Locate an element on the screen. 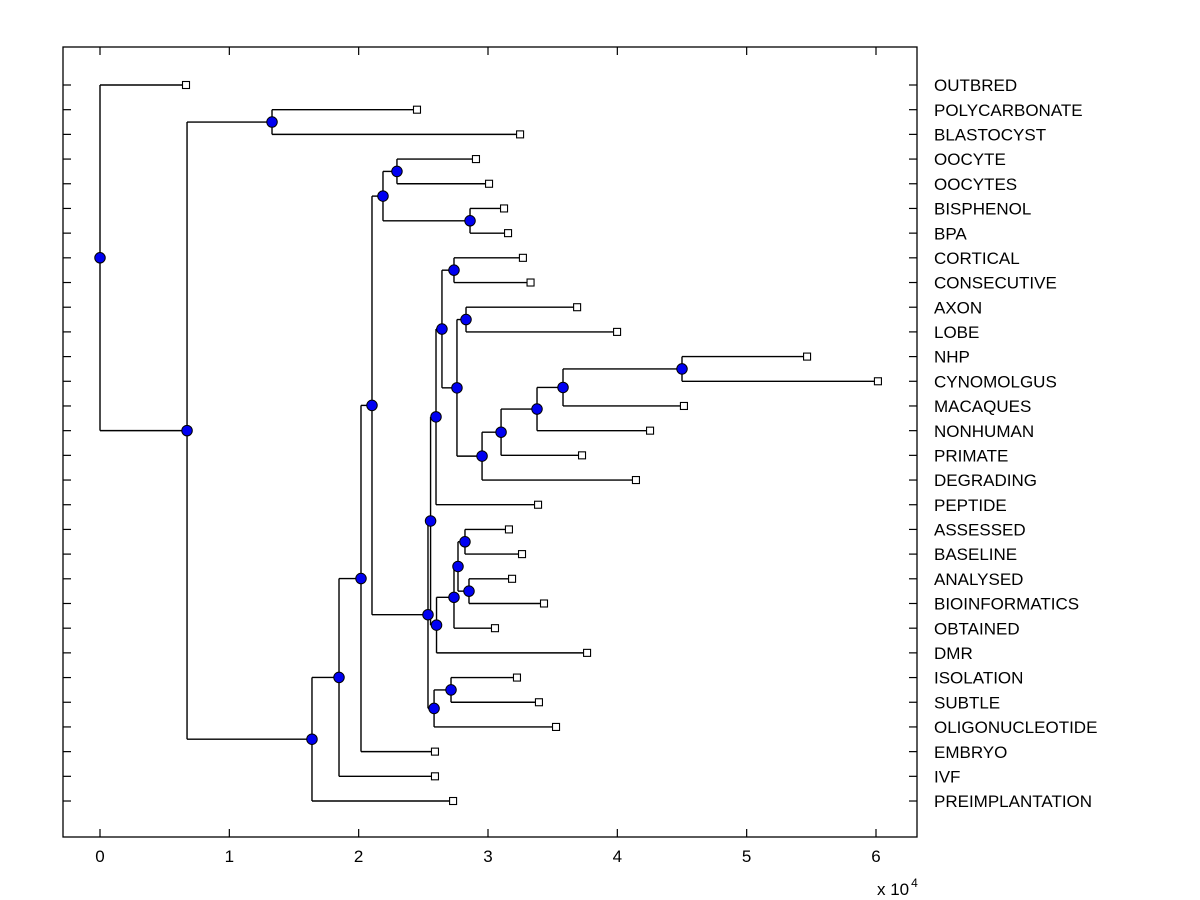 The width and height of the screenshot is (1200, 900). internal-node-marker-n11 is located at coordinates (428, 614).